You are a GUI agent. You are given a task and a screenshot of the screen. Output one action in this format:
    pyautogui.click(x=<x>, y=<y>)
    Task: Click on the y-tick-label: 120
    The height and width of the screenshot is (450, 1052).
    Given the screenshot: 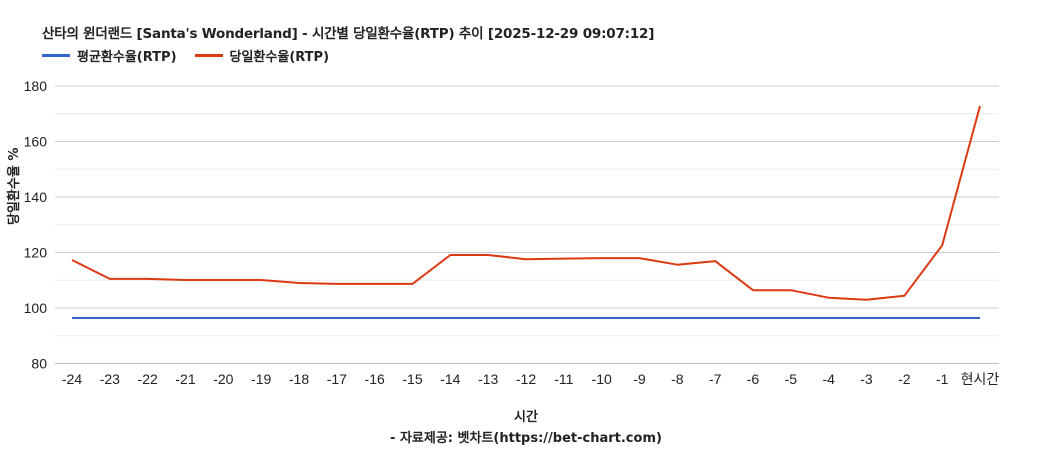 What is the action you would take?
    pyautogui.click(x=36, y=253)
    